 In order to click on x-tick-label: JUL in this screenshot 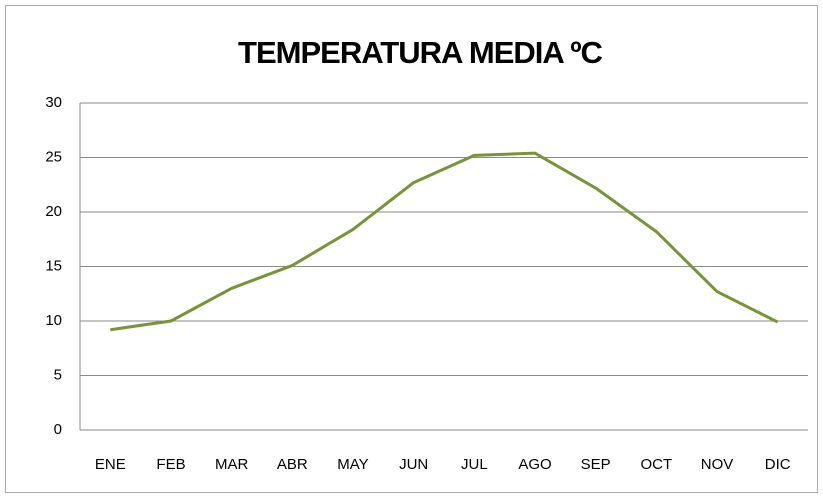, I will do `click(474, 464)`.